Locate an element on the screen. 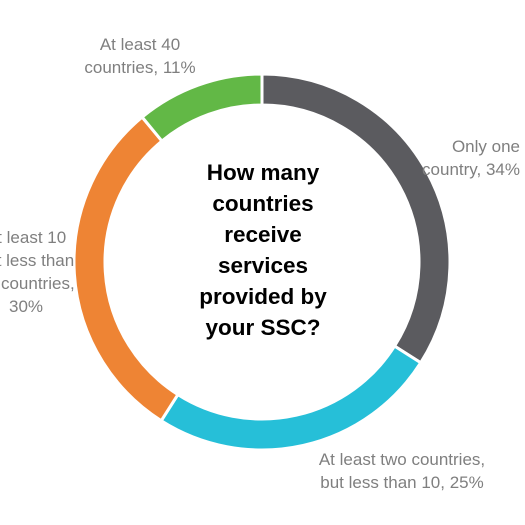 The height and width of the screenshot is (525, 525). slice-label-1: Only one country, 34% is located at coordinates (471, 158).